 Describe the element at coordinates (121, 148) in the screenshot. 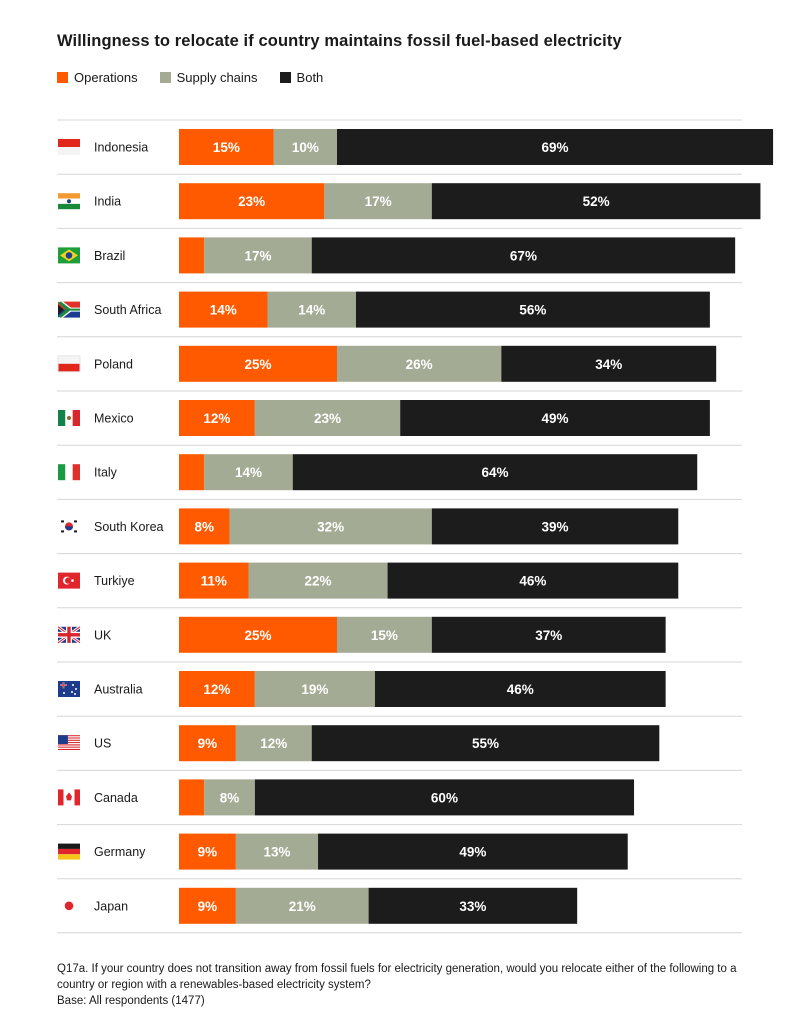

I see `category-label-indonesia: Indonesia` at that location.